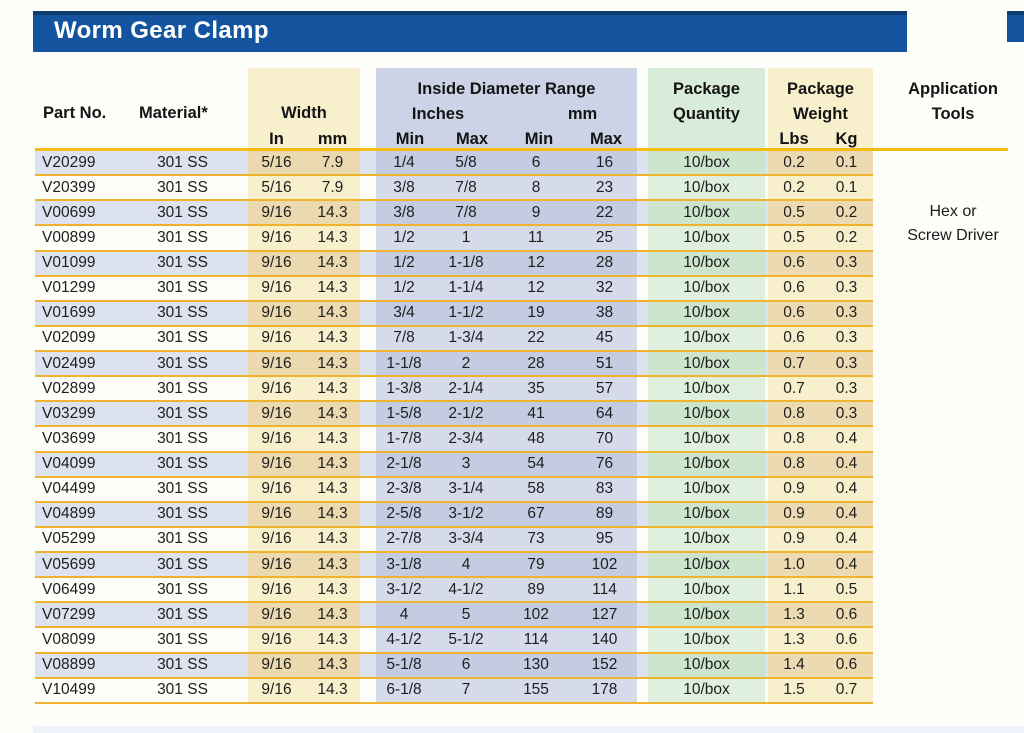  I want to click on cell-part-no: V20299, so click(82, 163).